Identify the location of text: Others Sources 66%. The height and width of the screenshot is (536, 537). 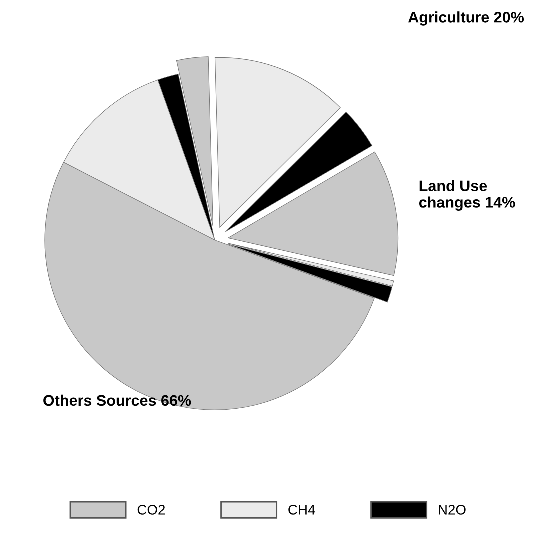
(118, 400).